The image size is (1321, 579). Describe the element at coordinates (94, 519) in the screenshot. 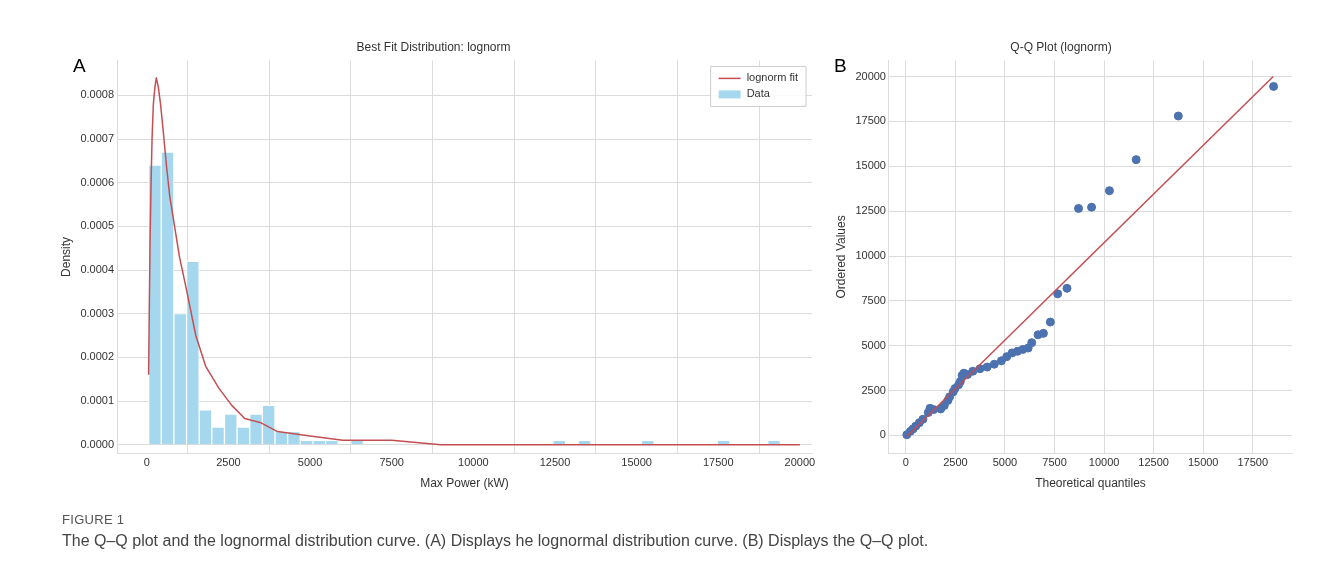

I see `caption: FIGURE 1` at that location.